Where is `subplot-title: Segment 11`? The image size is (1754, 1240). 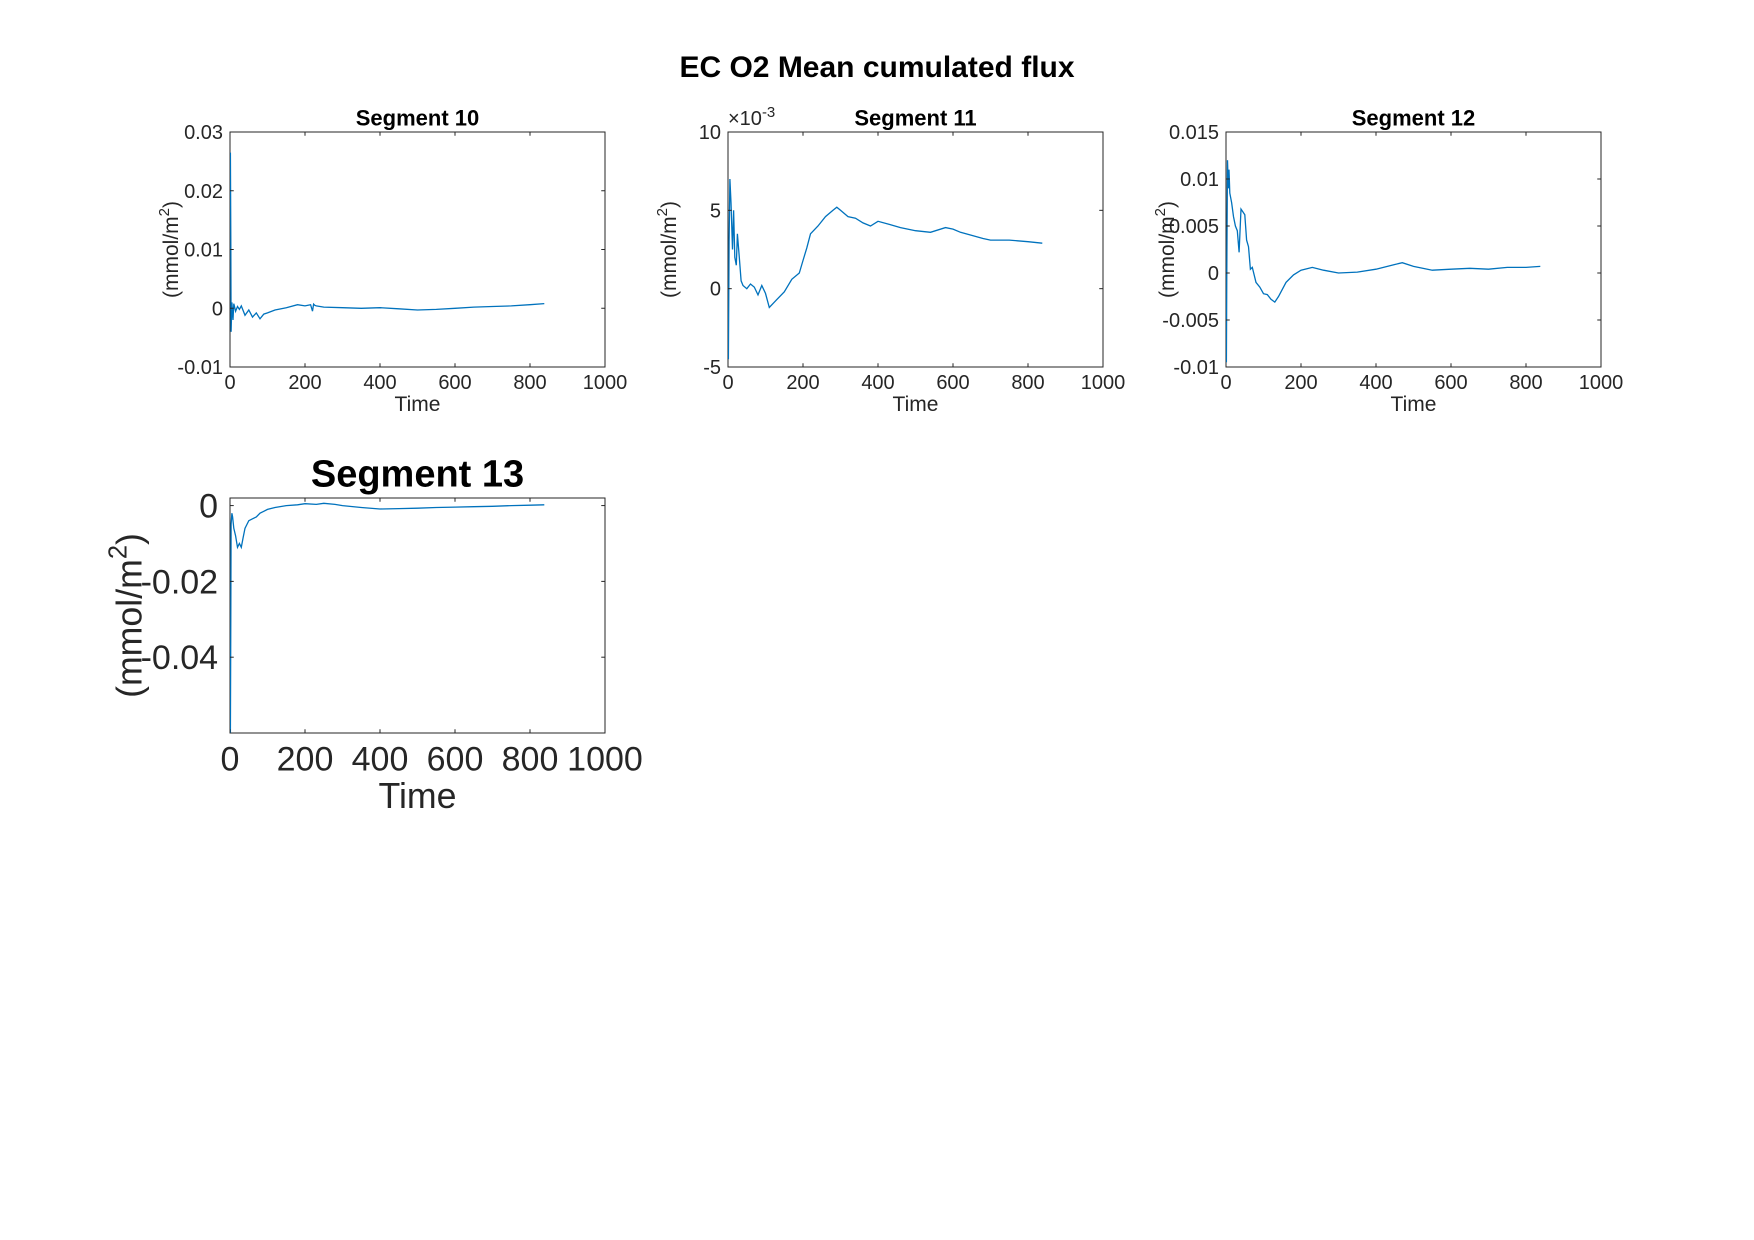 subplot-title: Segment 11 is located at coordinates (915, 117).